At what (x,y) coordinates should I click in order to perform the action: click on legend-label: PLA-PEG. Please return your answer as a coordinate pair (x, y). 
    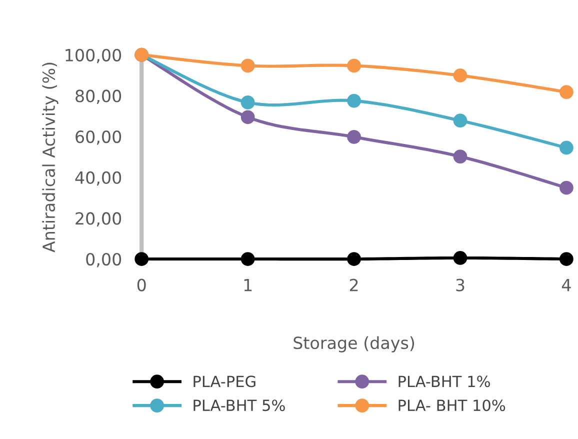
    Looking at the image, I should click on (225, 382).